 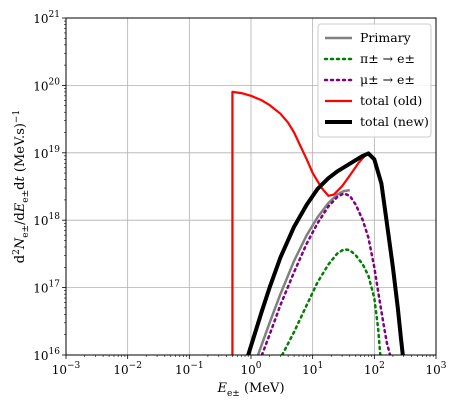 What do you see at coordinates (46, 85) in the screenshot?
I see `y-tick-label: 1020` at bounding box center [46, 85].